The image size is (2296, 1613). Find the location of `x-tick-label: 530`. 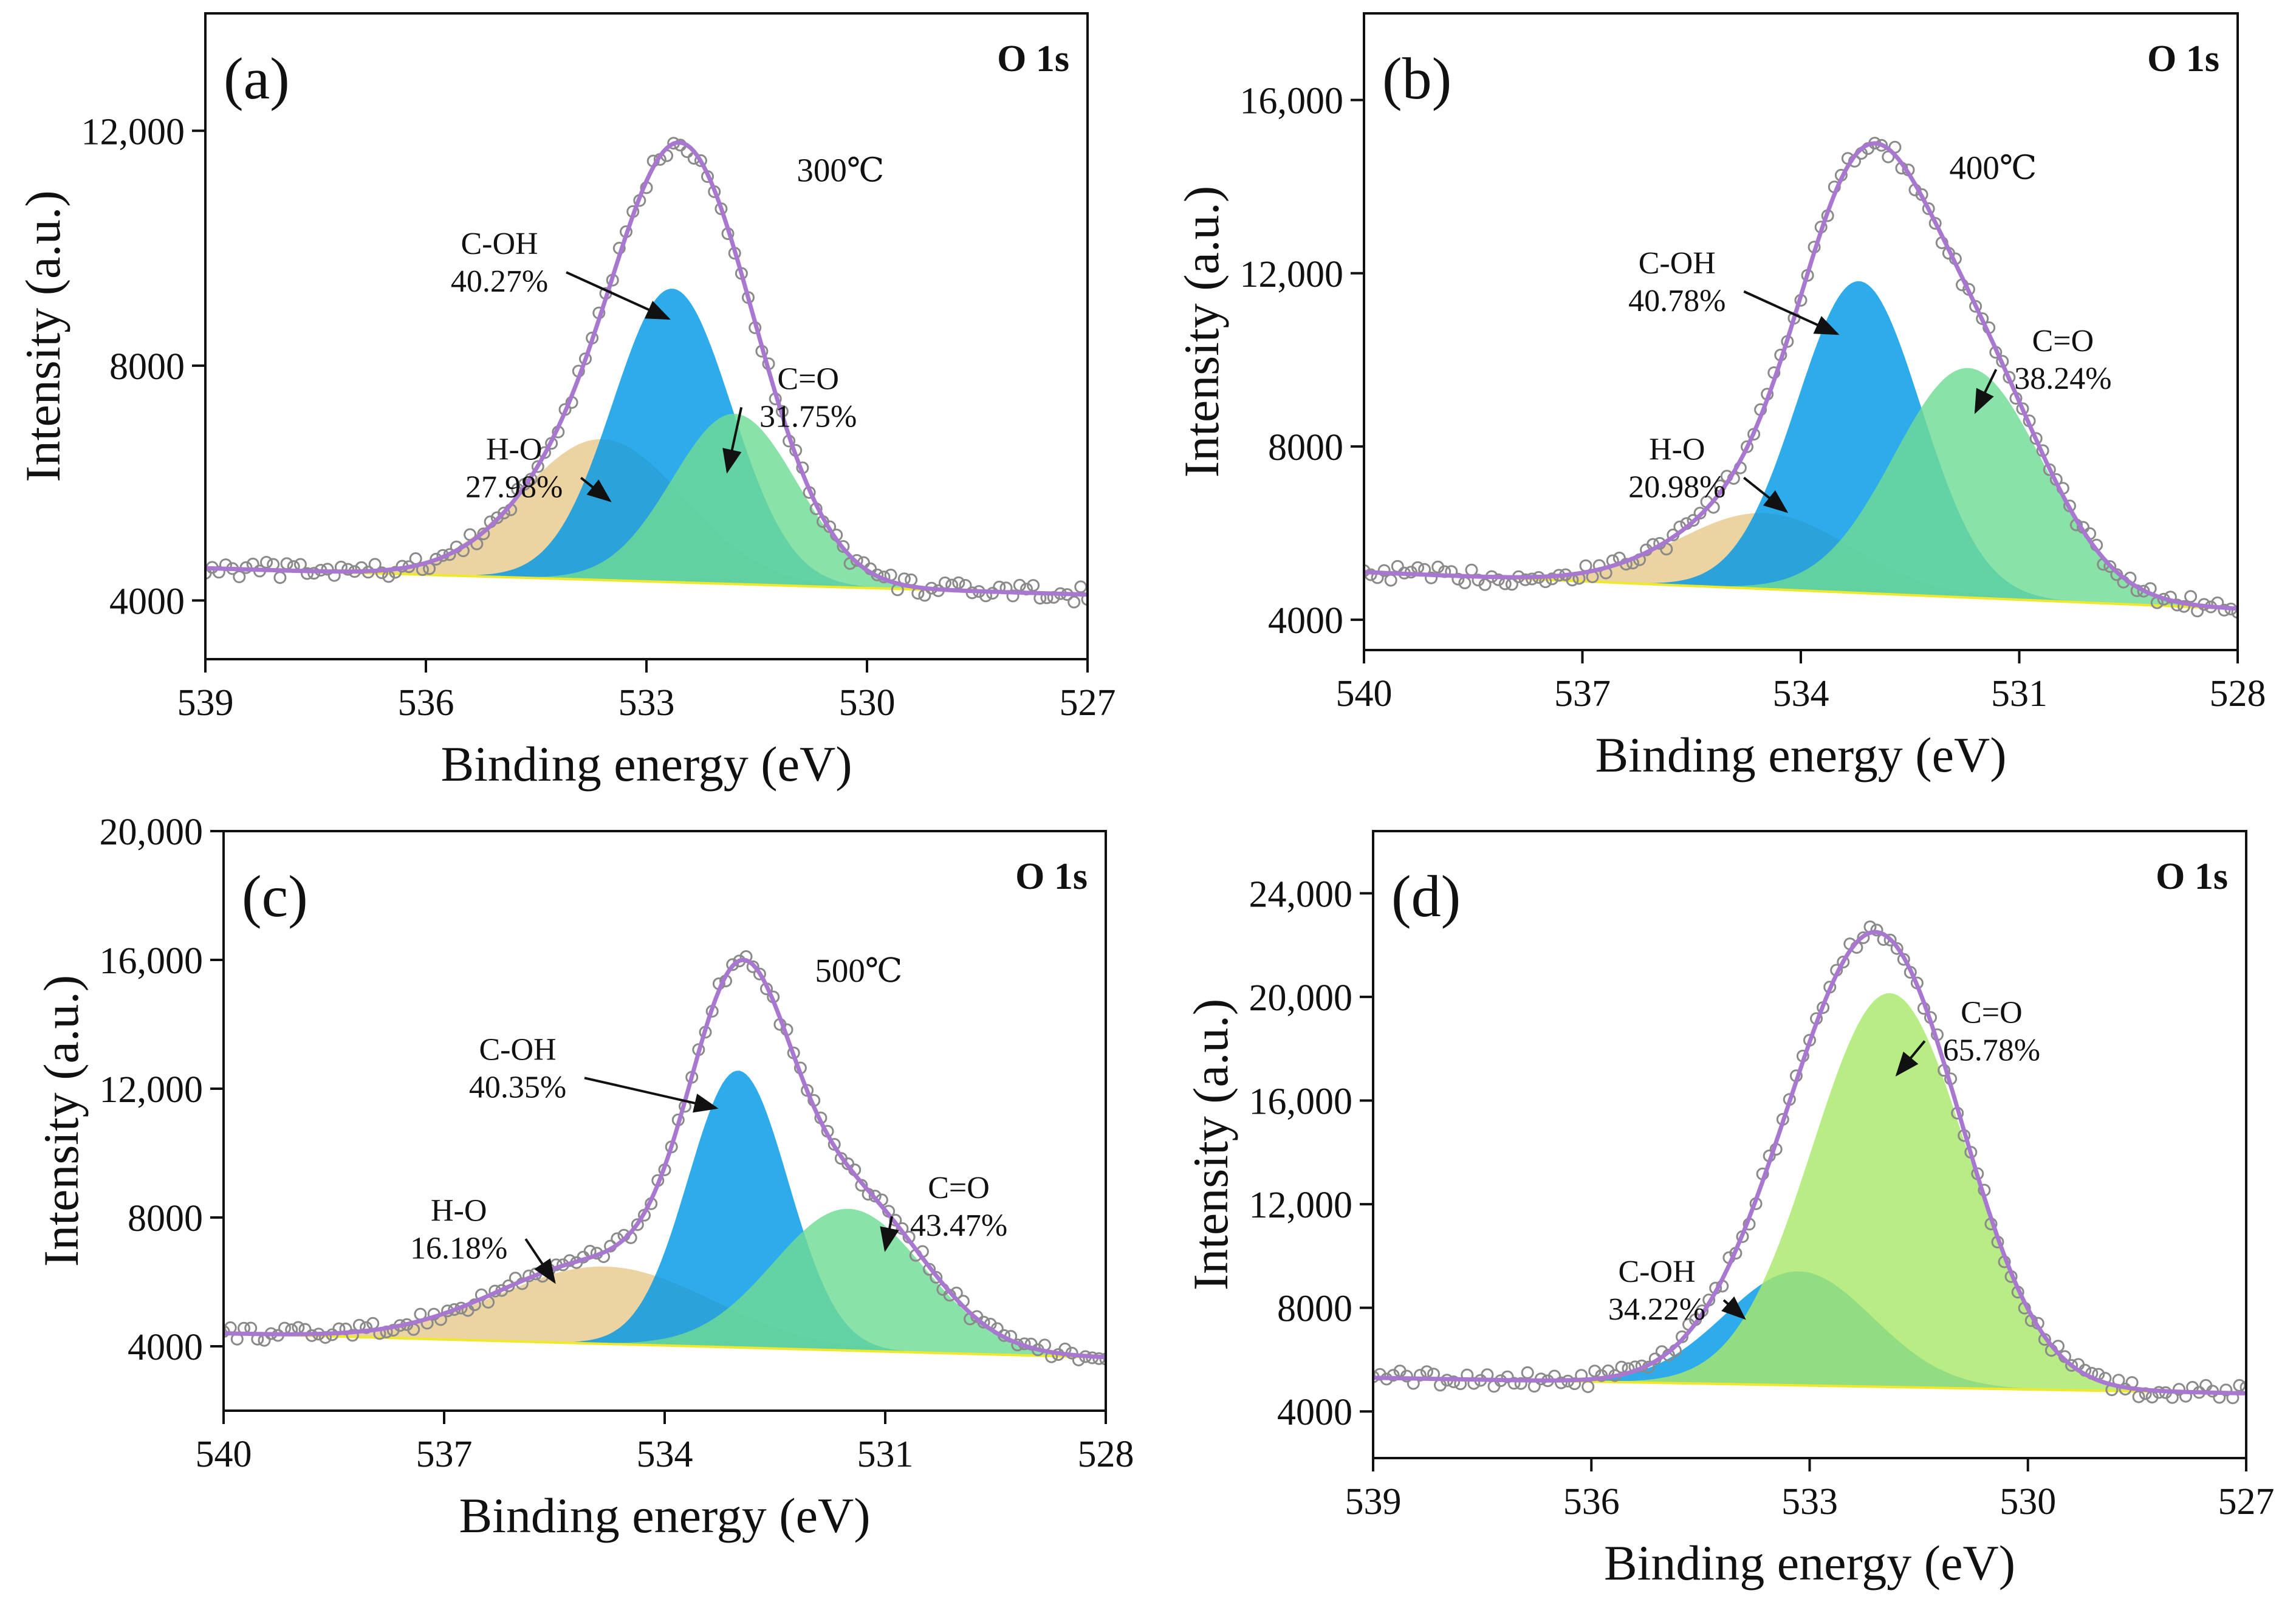

x-tick-label: 530 is located at coordinates (867, 703).